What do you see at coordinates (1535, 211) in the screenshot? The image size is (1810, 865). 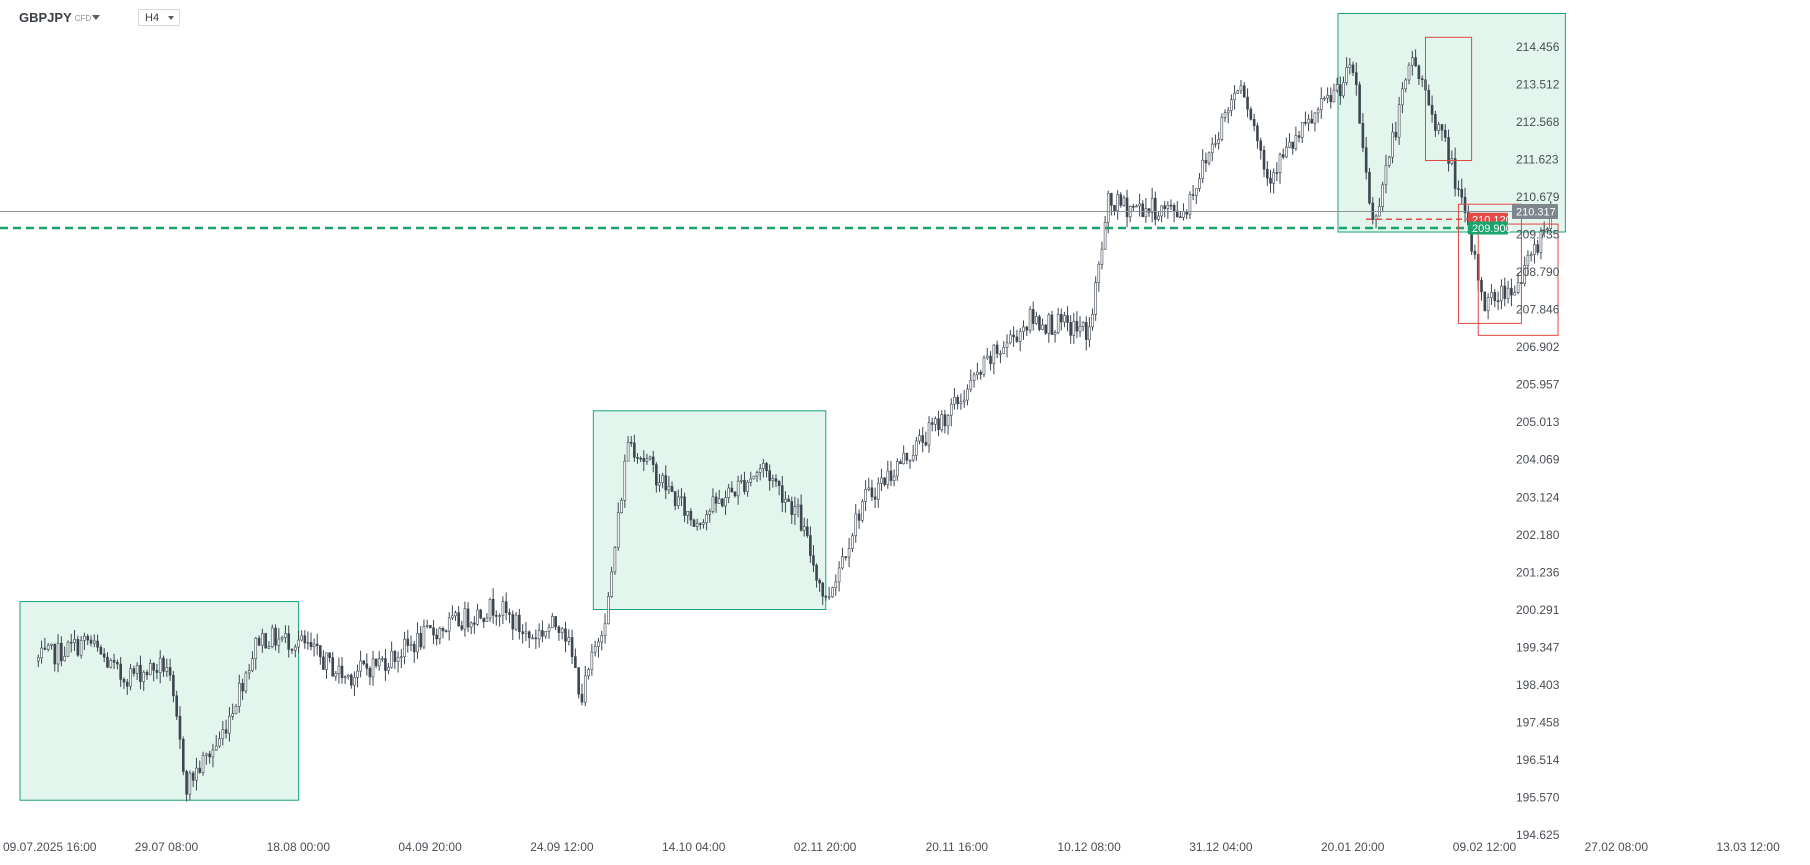 I see `current-price-badge` at bounding box center [1535, 211].